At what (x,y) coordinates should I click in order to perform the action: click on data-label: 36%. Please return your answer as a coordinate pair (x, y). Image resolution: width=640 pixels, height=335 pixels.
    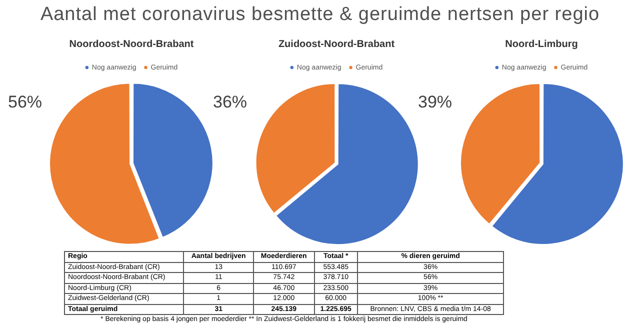
    Looking at the image, I should click on (230, 102).